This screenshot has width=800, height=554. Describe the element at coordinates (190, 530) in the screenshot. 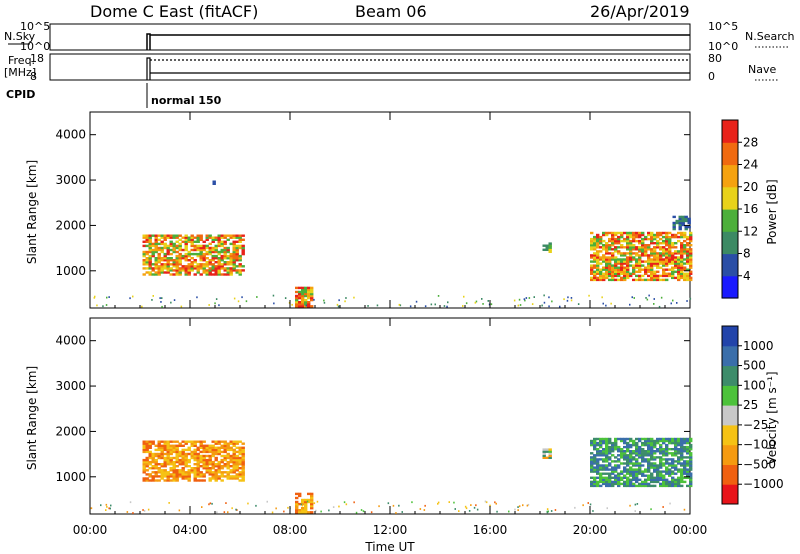

I see `xtick-label: 04:00` at that location.